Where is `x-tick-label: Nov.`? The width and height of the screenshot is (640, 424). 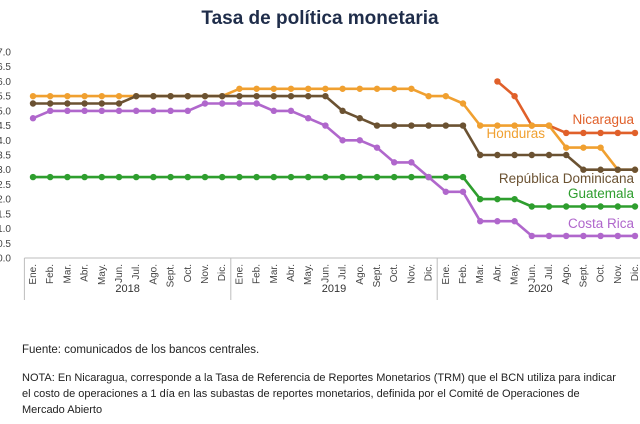
x-tick-label: Nov. is located at coordinates (618, 274).